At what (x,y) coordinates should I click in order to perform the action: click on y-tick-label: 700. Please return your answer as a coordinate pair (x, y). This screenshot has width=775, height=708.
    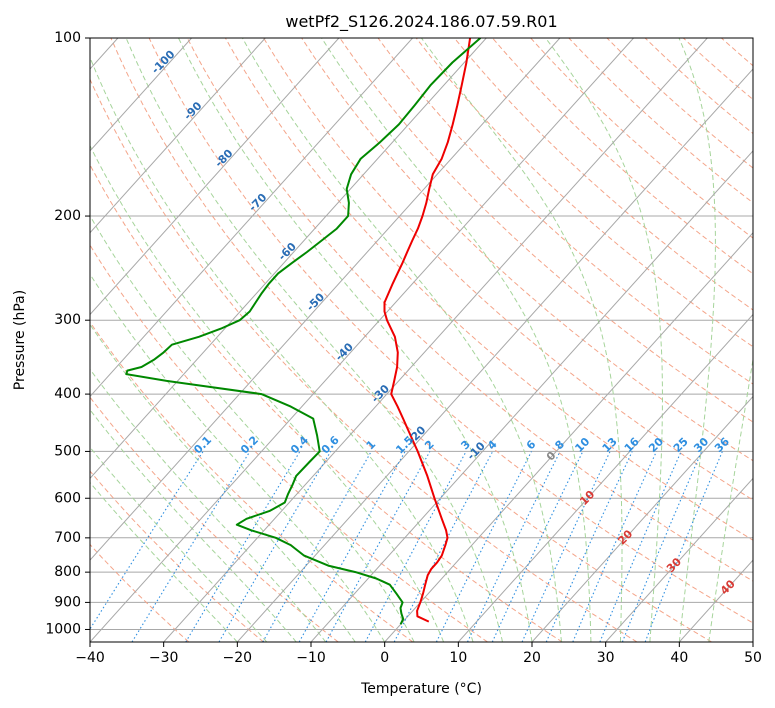
    Looking at the image, I should click on (67, 538).